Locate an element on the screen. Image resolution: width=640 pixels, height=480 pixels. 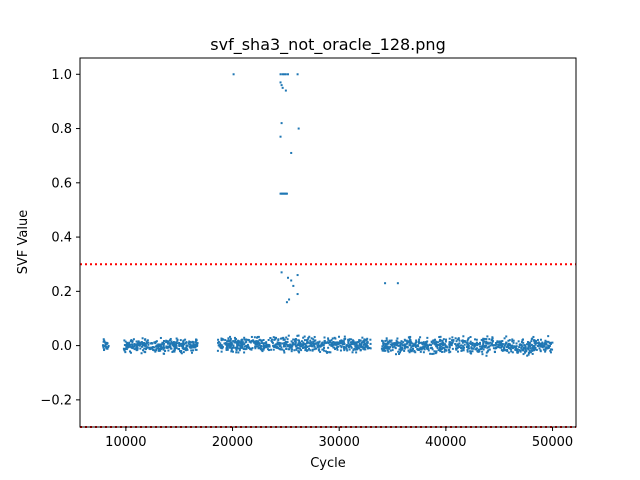
x-axis: 10000 20000 30000 40000 50000 is located at coordinates (339, 438).